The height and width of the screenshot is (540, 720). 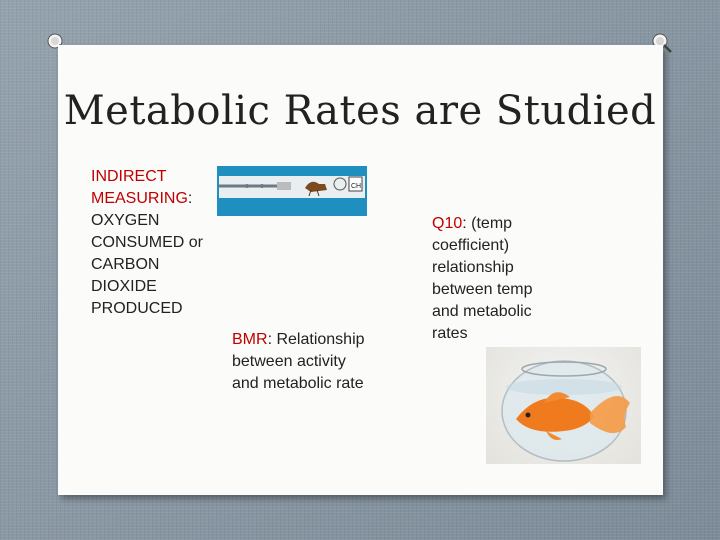 What do you see at coordinates (563, 405) in the screenshot?
I see `goldfish-bowl-image` at bounding box center [563, 405].